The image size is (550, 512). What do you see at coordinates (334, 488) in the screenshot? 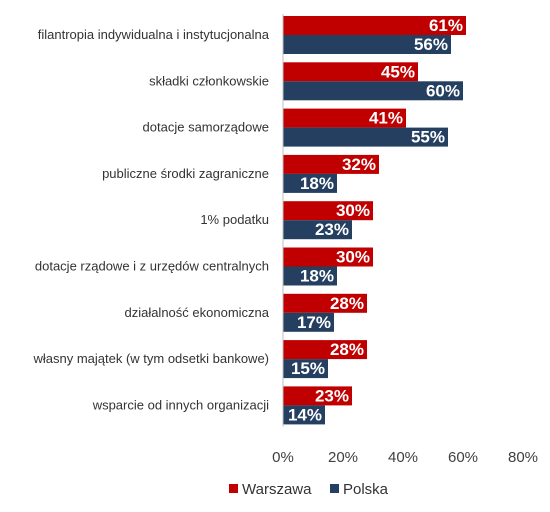
I see `legend-swatch-polska` at bounding box center [334, 488].